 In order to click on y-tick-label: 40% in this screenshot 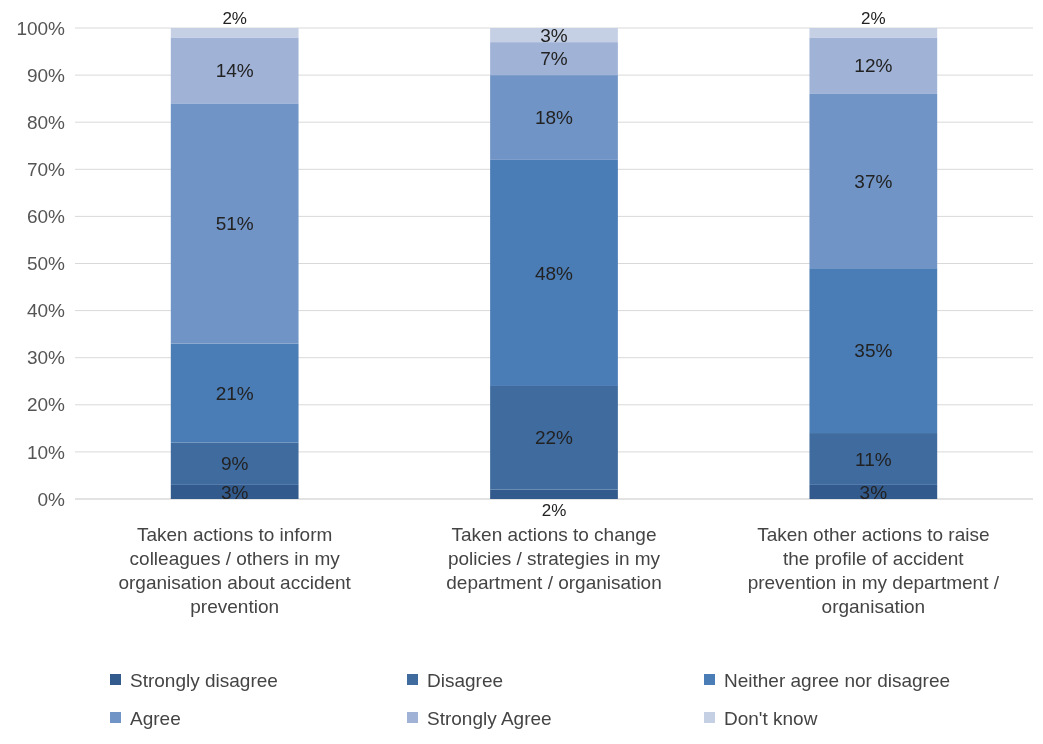, I will do `click(46, 311)`.